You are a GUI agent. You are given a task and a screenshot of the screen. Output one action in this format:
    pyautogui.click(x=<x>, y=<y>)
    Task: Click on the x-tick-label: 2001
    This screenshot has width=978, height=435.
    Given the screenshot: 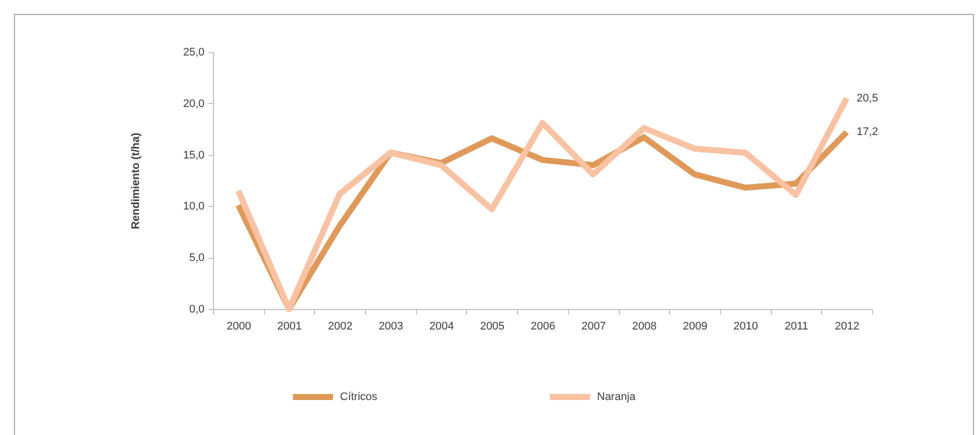 What is the action you would take?
    pyautogui.click(x=289, y=326)
    